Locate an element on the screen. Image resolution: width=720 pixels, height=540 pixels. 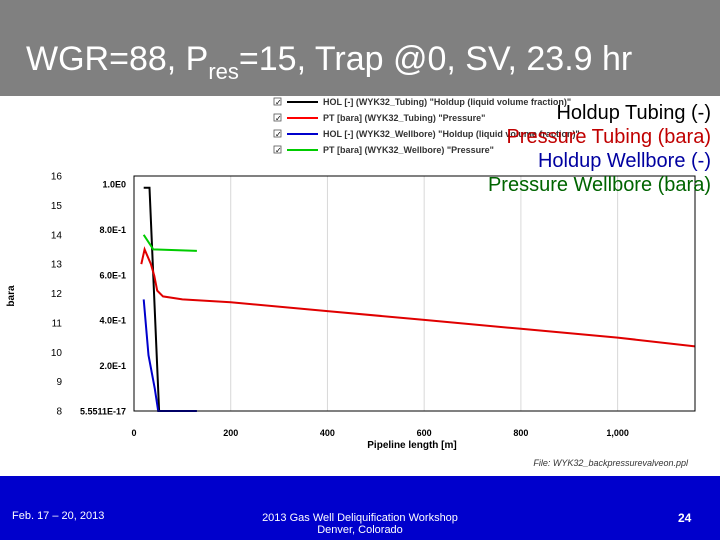
y-left-tick-label: 12 is located at coordinates (57, 294).